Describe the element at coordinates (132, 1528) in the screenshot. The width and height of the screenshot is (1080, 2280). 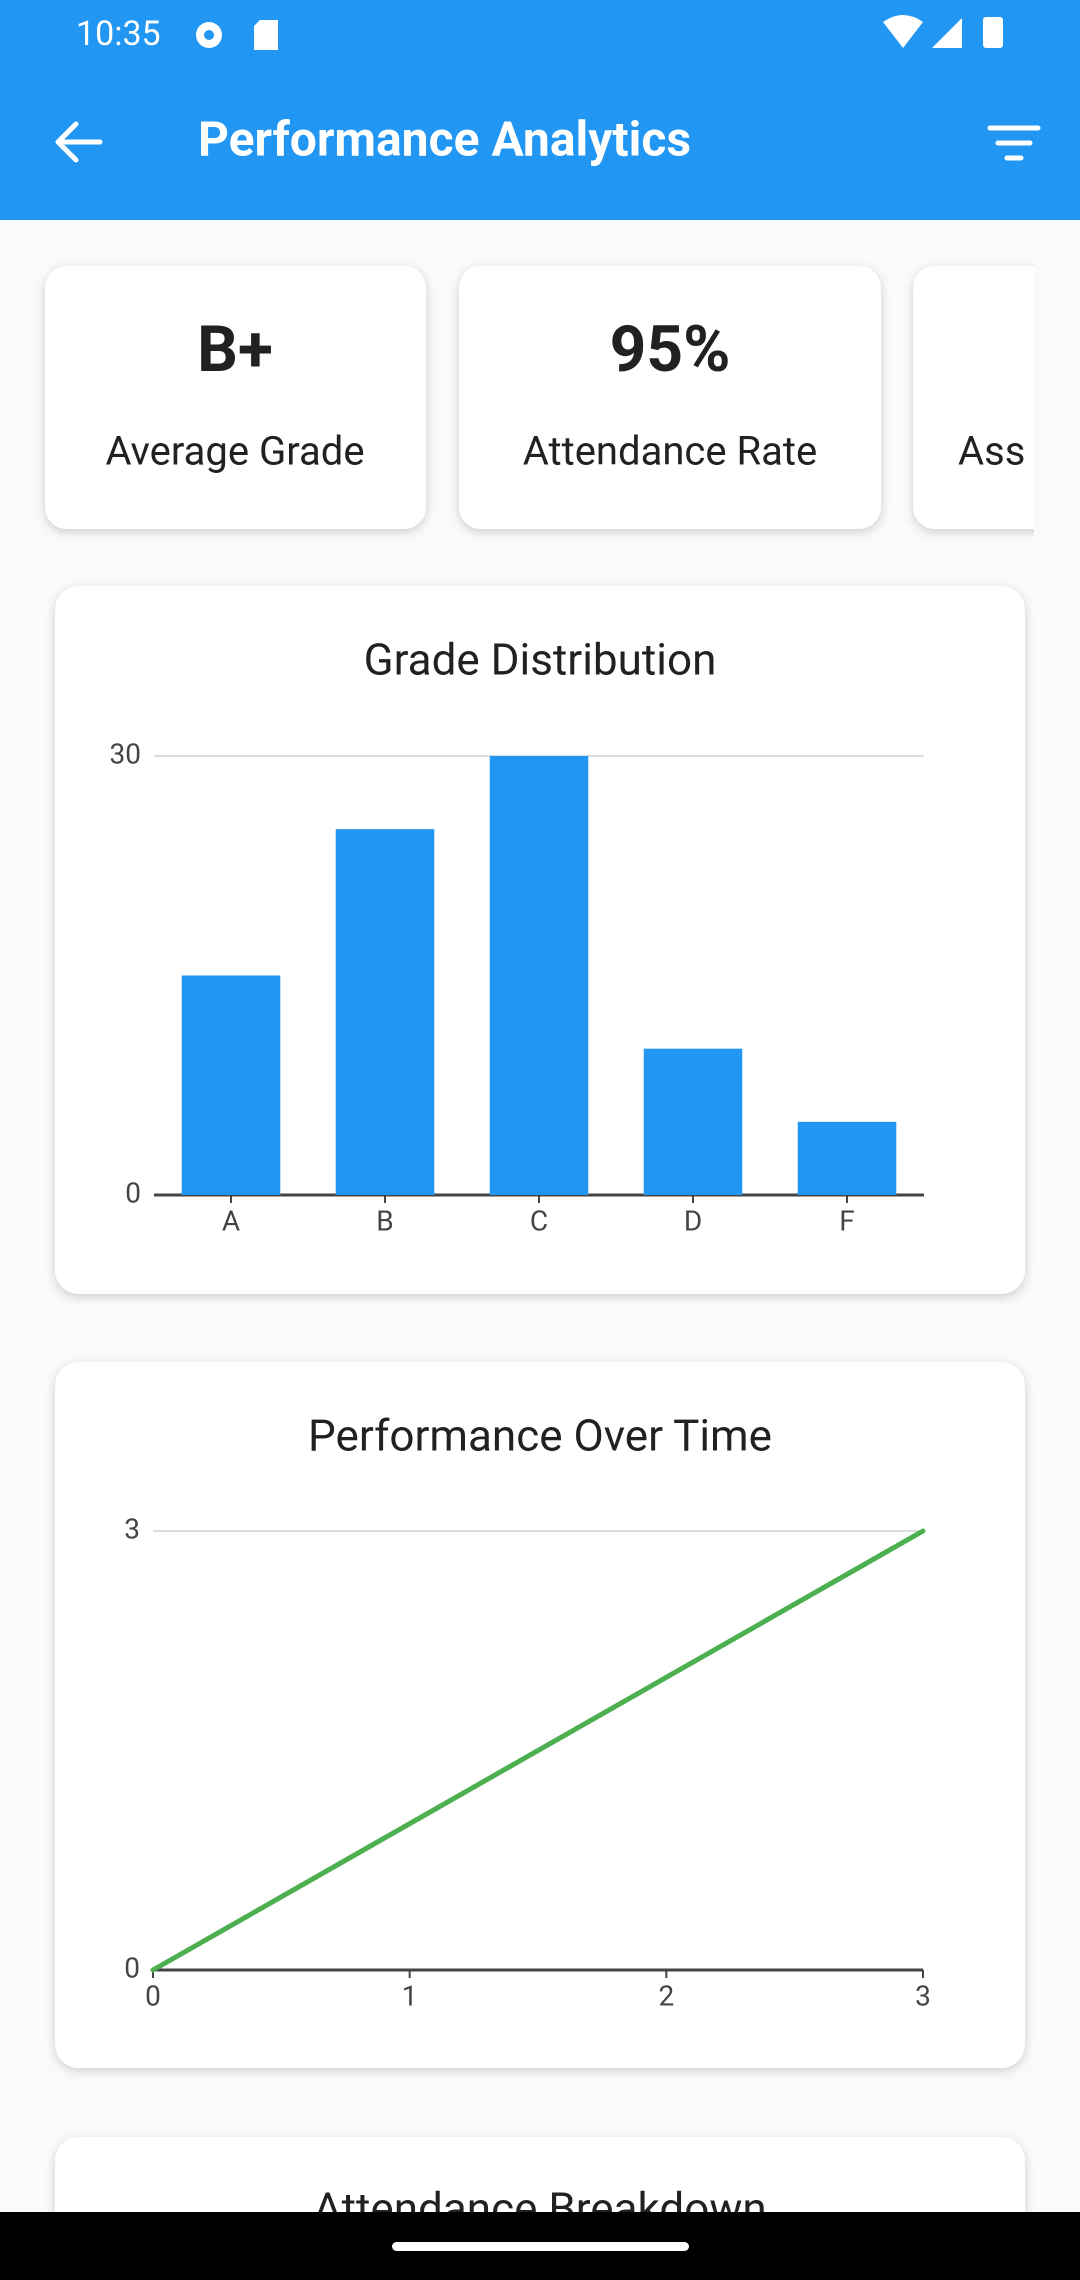
I see `y-tick-label: 3` at that location.